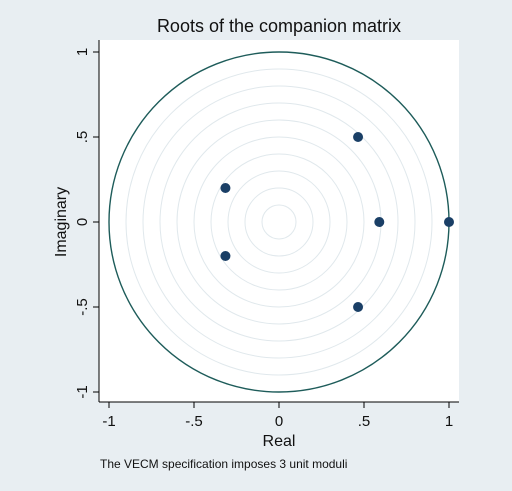 Image resolution: width=512 pixels, height=491 pixels. Describe the element at coordinates (82, 137) in the screenshot. I see `y-tick-label: .5` at that location.